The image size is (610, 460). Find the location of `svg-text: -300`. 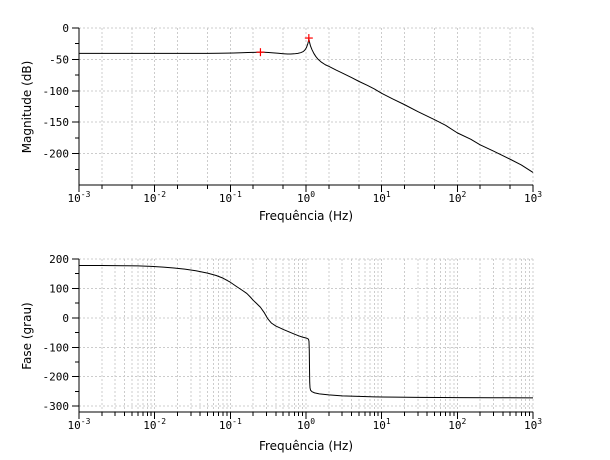

svg-text: -300 is located at coordinates (56, 406).